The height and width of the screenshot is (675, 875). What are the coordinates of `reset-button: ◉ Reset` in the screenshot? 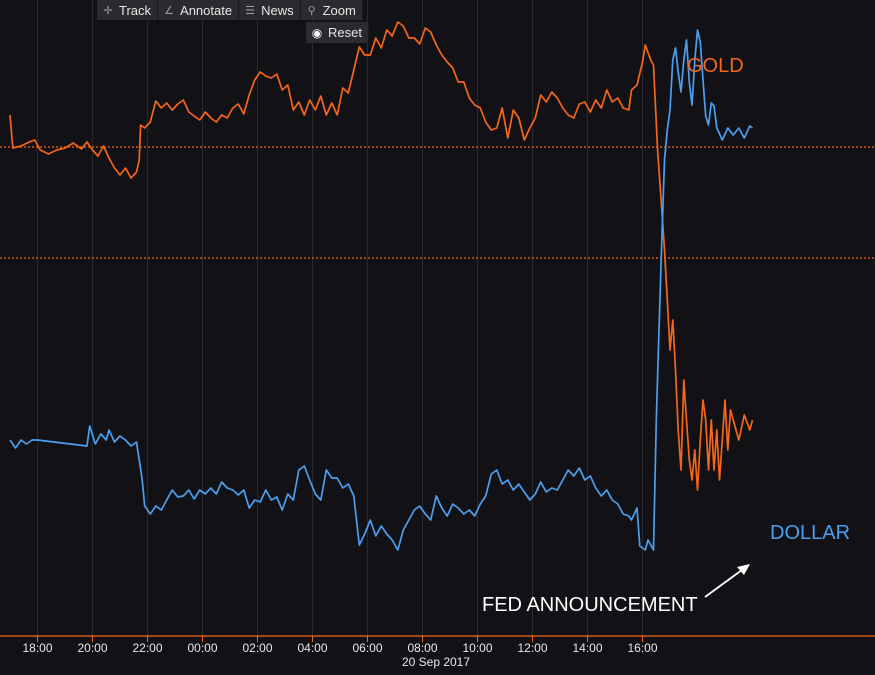 It's located at (337, 32).